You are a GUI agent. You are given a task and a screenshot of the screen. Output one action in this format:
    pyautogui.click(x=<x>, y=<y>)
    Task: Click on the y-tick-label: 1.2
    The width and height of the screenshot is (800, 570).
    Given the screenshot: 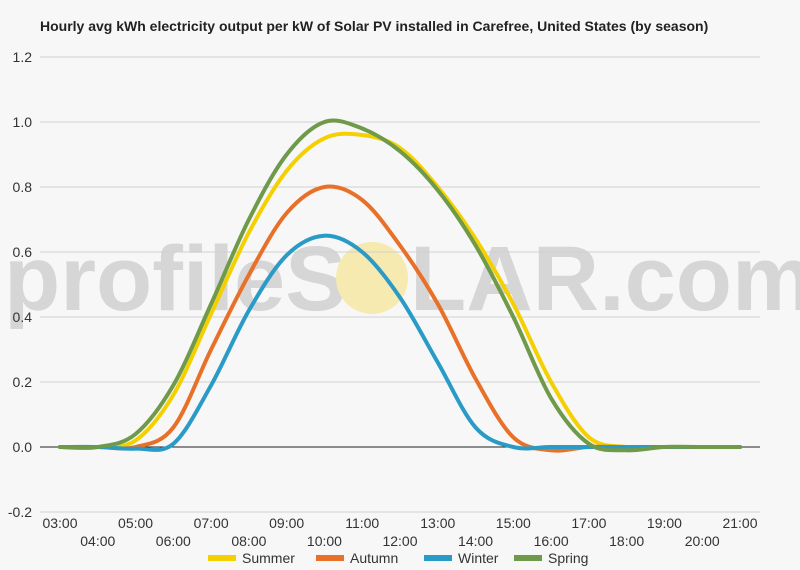 What is the action you would take?
    pyautogui.click(x=23, y=57)
    